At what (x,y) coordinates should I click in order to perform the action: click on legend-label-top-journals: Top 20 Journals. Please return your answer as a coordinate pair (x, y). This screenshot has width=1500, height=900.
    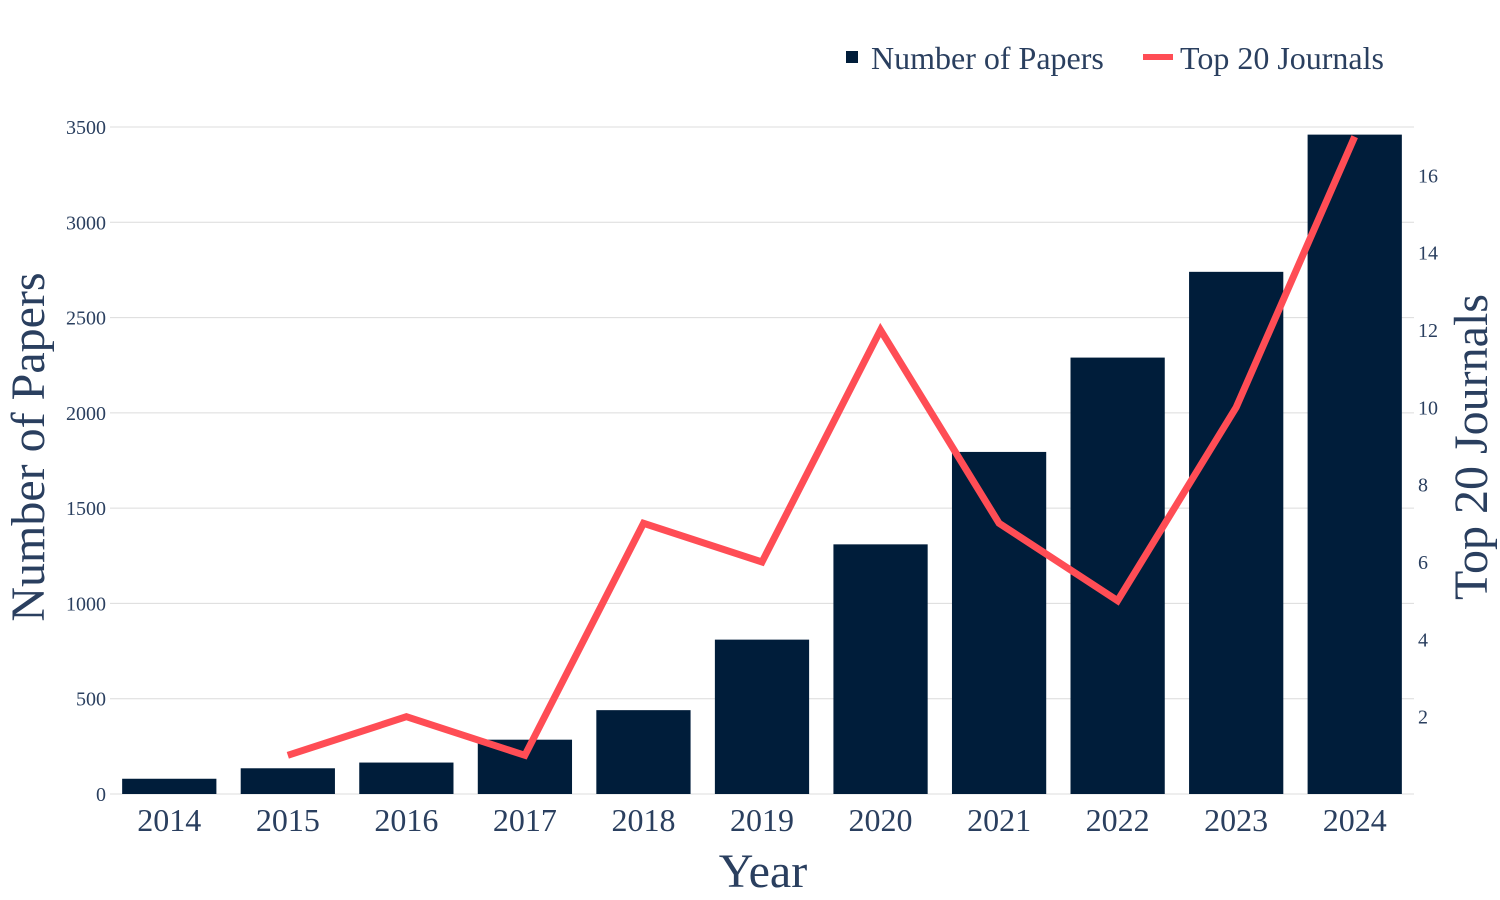
    Looking at the image, I should click on (1282, 58).